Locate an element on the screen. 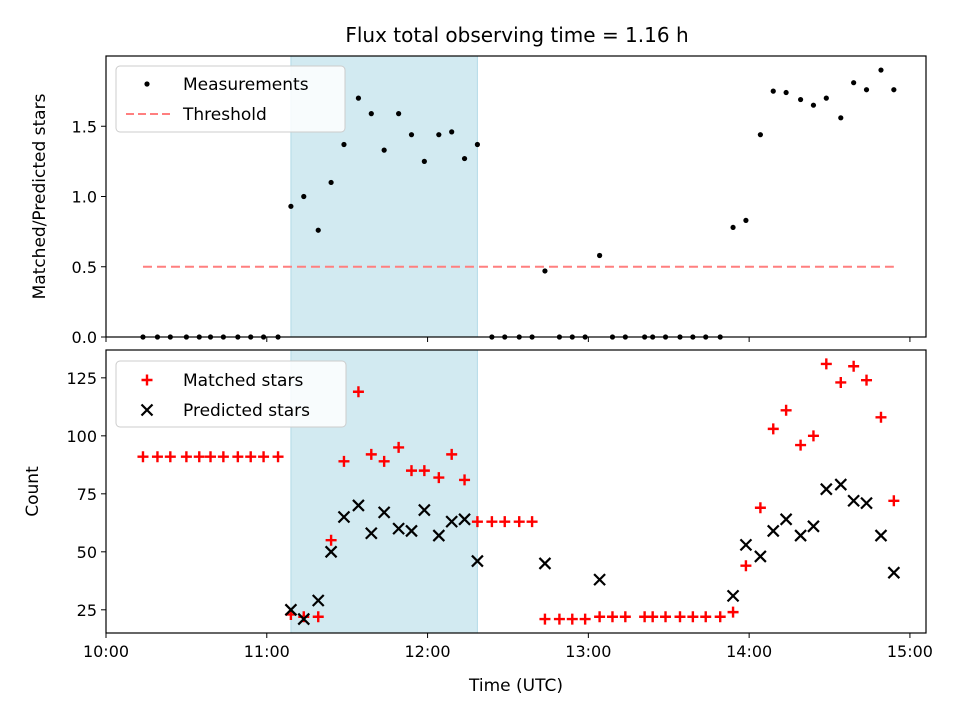 Image resolution: width=960 pixels, height=720 pixels. y-tick-label: 1.0 is located at coordinates (84, 197).